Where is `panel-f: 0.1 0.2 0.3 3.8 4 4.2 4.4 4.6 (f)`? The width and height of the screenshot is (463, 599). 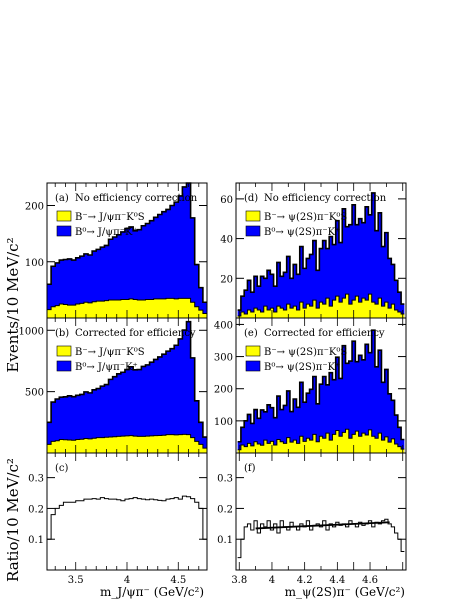 panel-f: 0.1 0.2 0.3 3.8 4 4.2 4.4 4.6 (f) is located at coordinates (312, 519).